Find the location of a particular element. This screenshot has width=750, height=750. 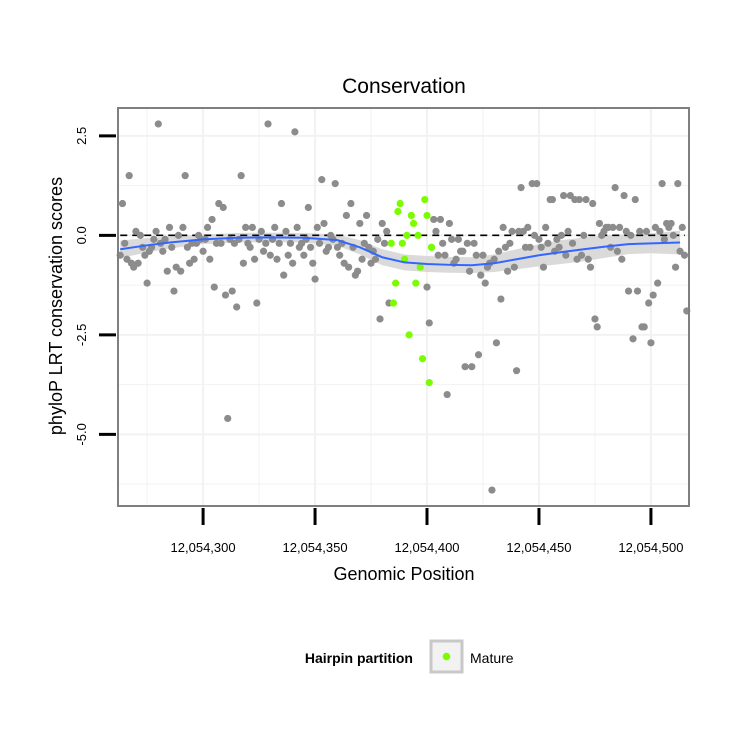

y-tick-label: -5.0 is located at coordinates (81, 434).